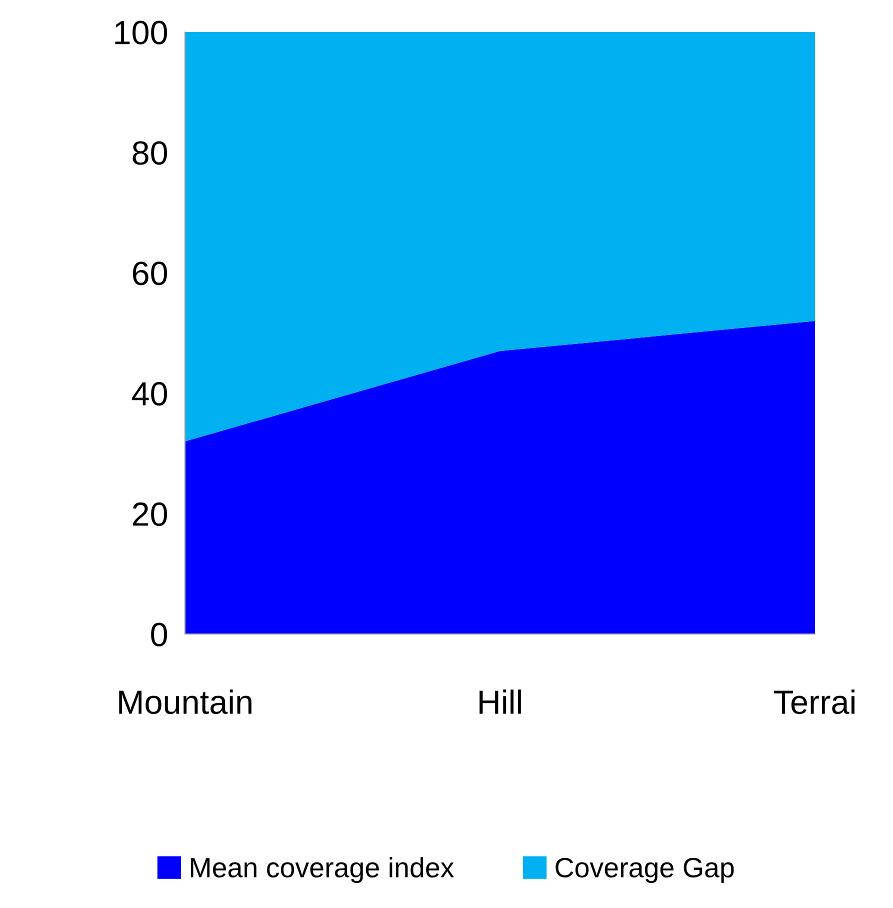 This screenshot has width=893, height=908. Describe the element at coordinates (150, 153) in the screenshot. I see `y-tick-label: 80` at that location.